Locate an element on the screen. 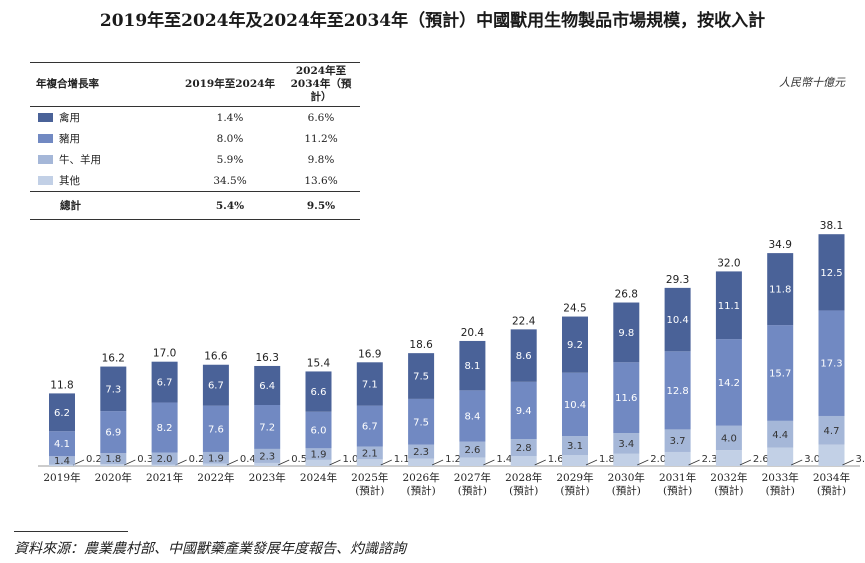 The image size is (865, 563). data-label: 11.6 is located at coordinates (626, 398).